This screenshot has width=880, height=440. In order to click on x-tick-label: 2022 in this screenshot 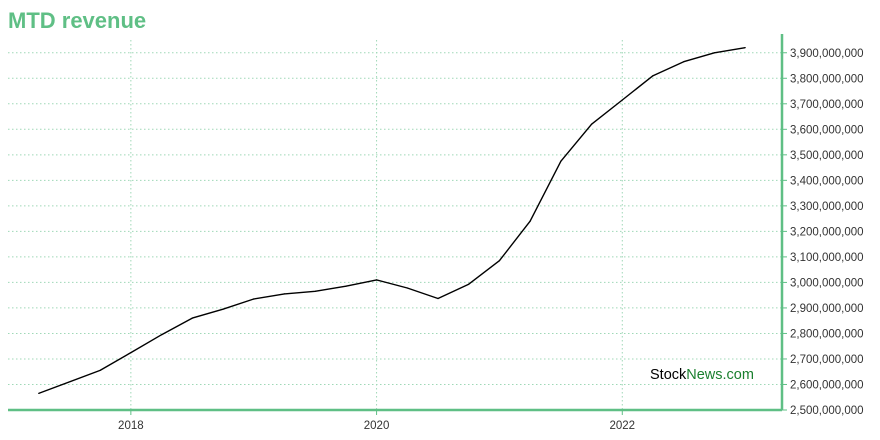, I will do `click(622, 426)`.